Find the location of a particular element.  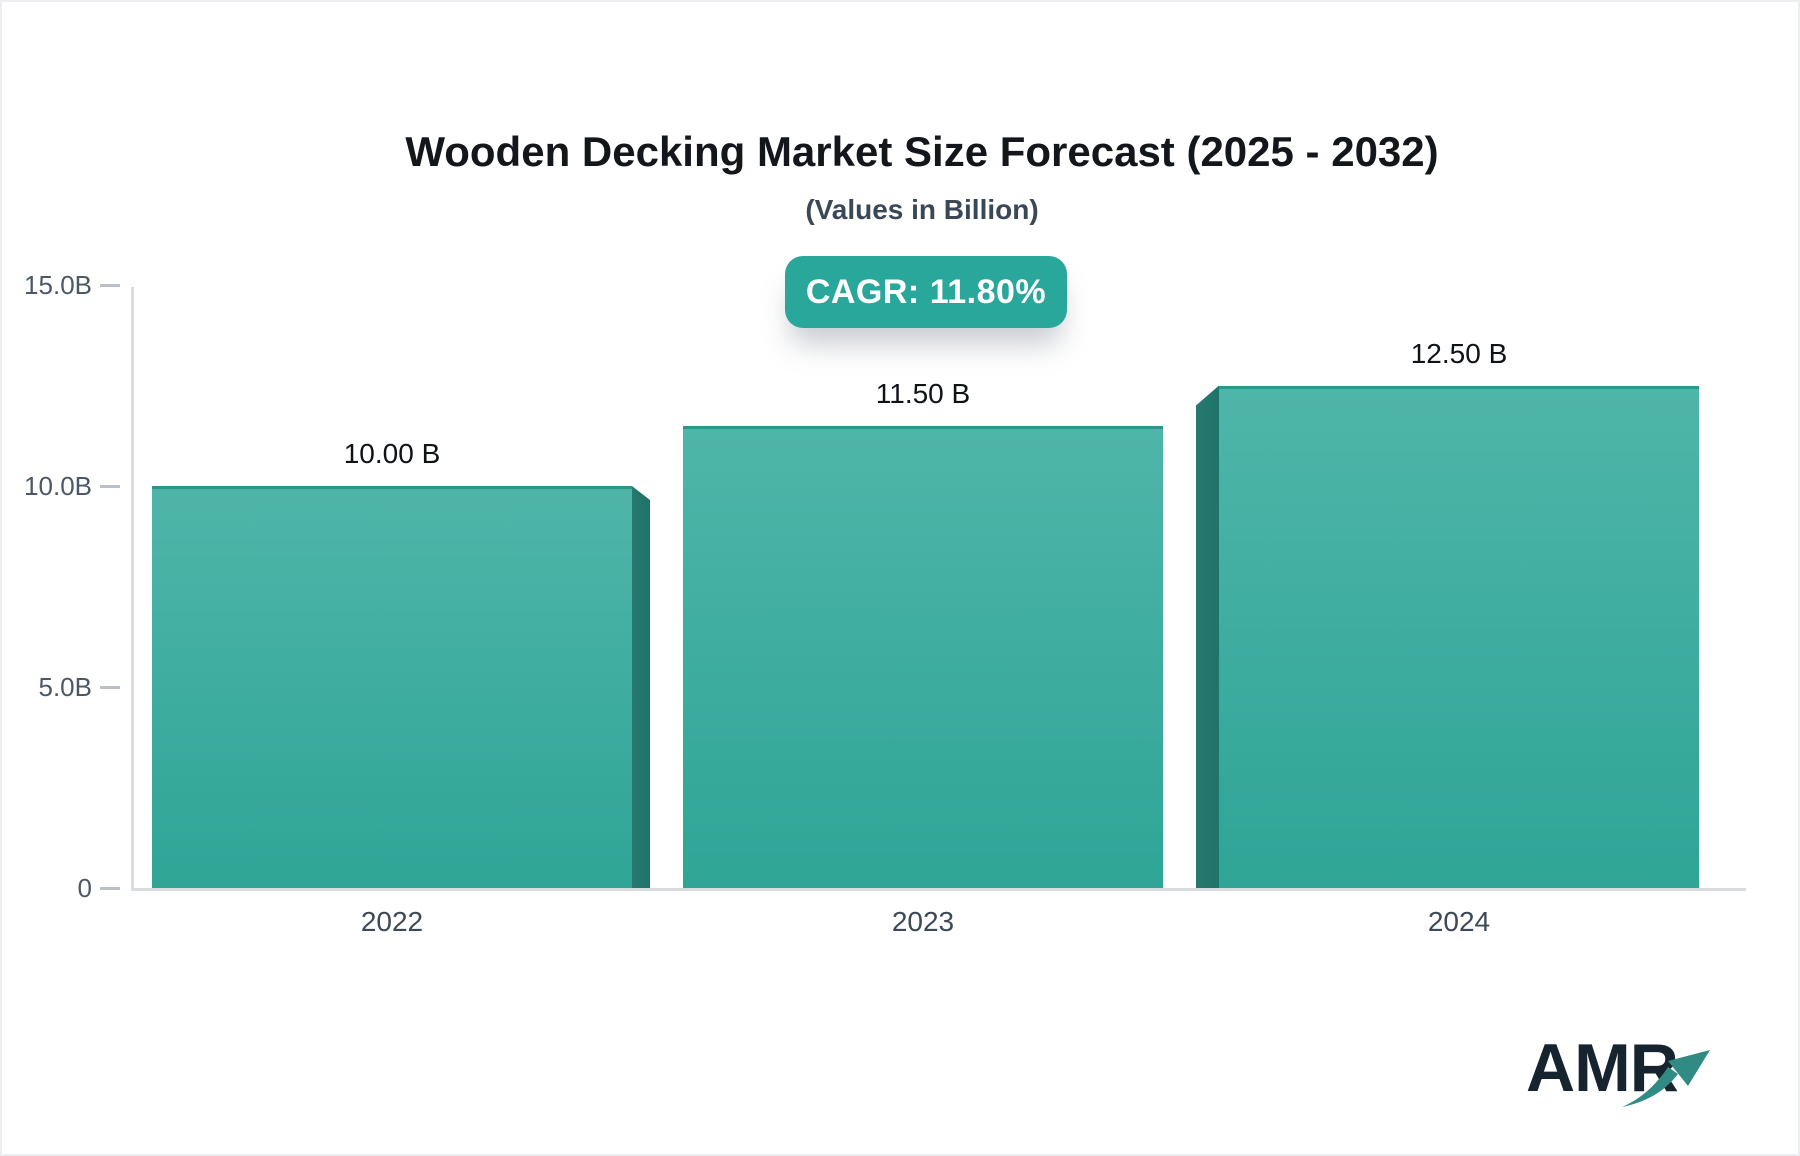

y-axis-line is located at coordinates (132, 588).